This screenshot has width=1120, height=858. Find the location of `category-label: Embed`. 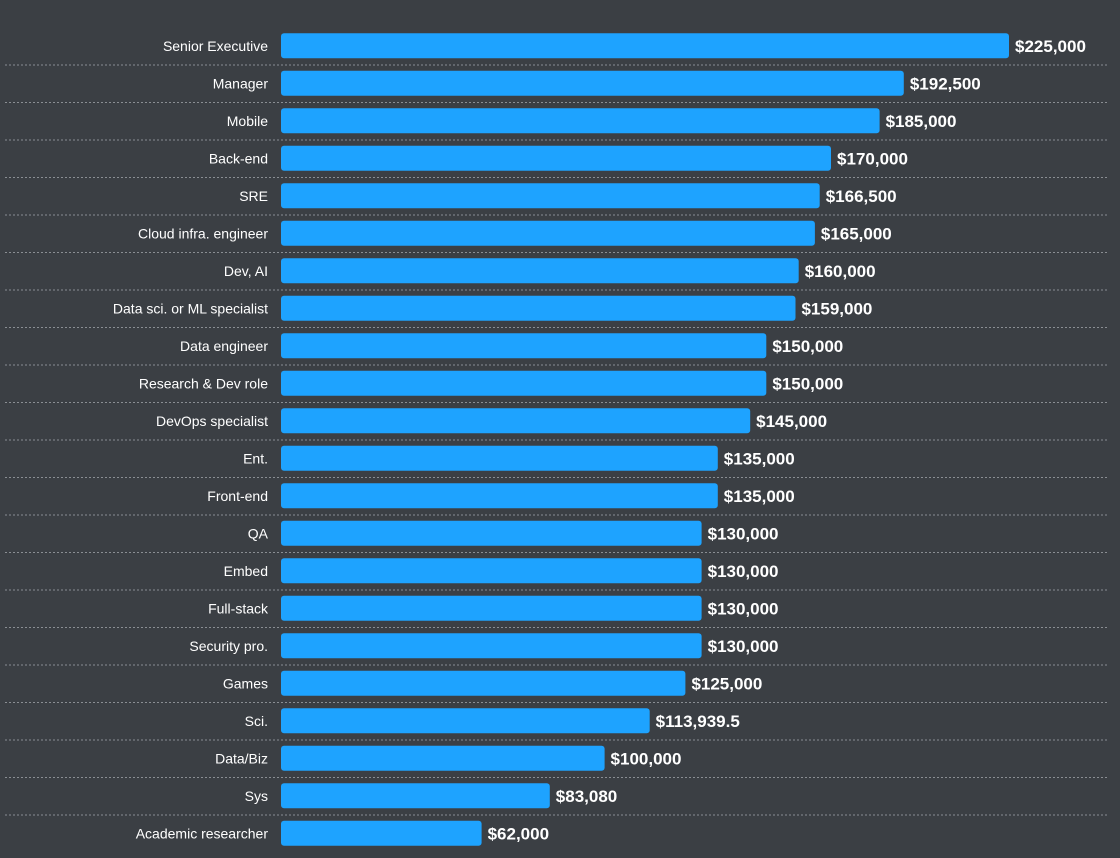

category-label: Embed is located at coordinates (246, 571).